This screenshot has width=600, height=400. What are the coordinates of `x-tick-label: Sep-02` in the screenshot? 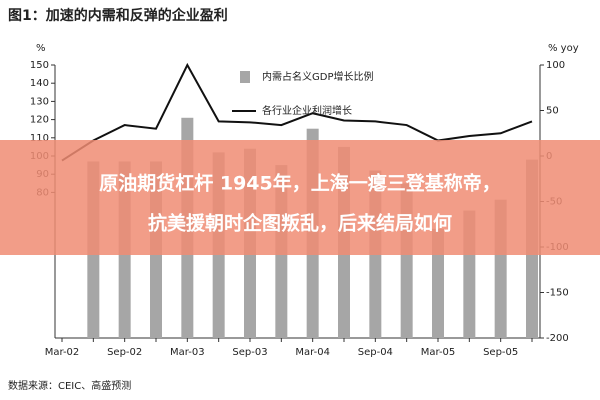 It's located at (124, 352).